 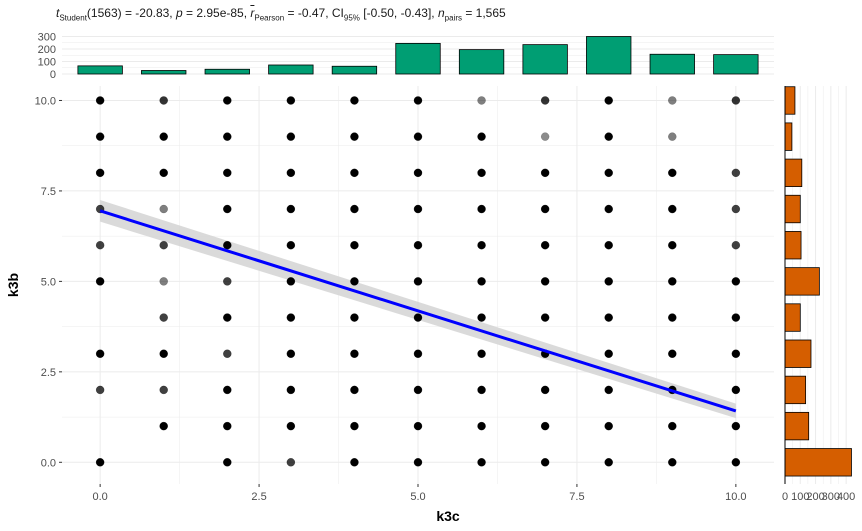 What do you see at coordinates (179, 13) in the screenshot?
I see `p-symbol: p` at bounding box center [179, 13].